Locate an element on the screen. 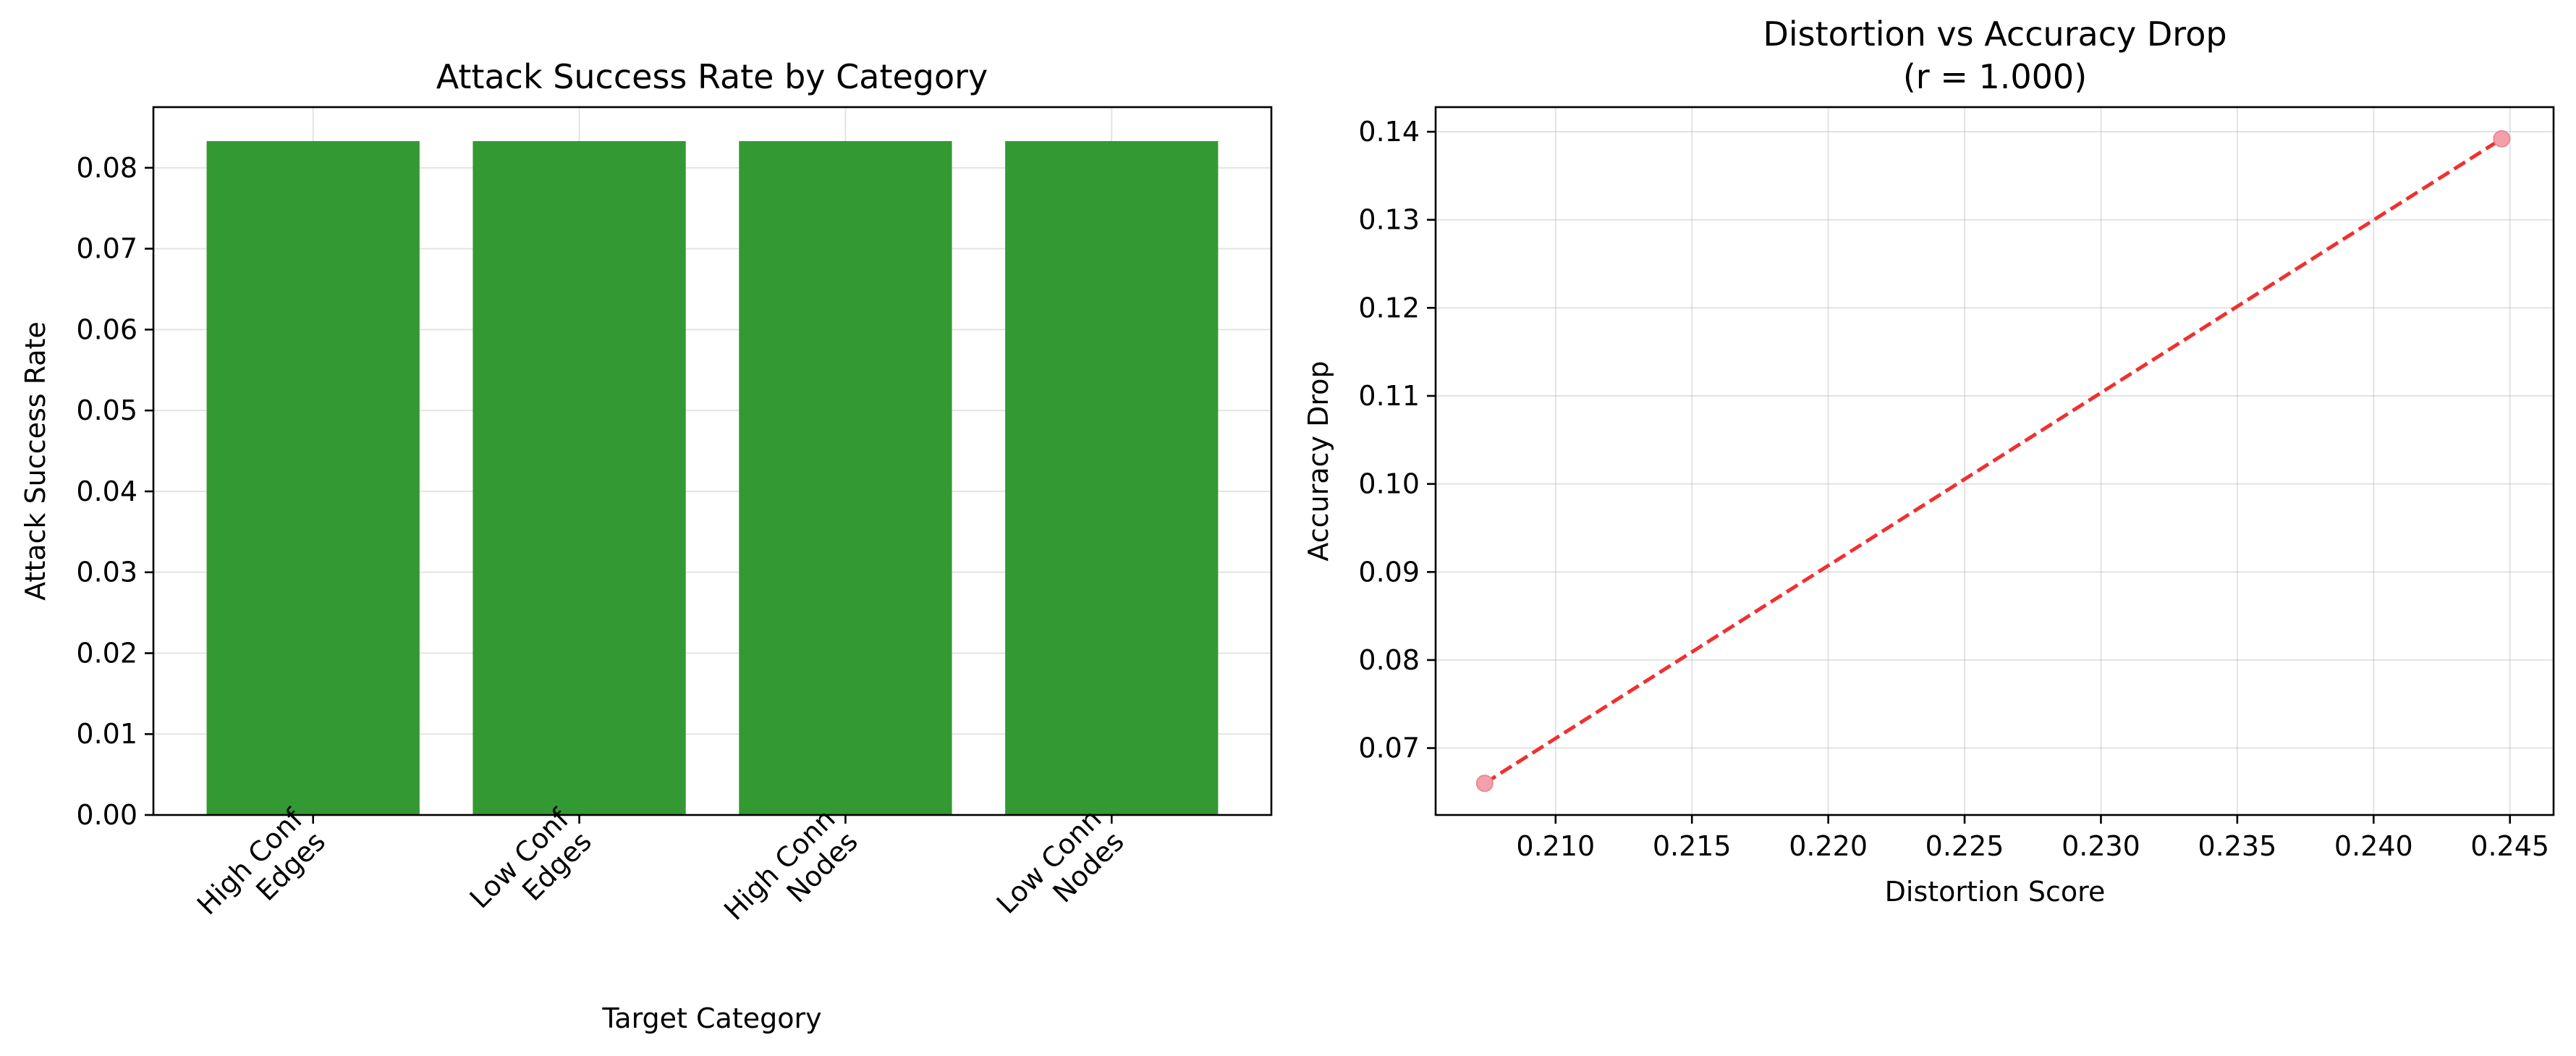  scatter-chart-x-tick-label: 0.225 is located at coordinates (1965, 846).